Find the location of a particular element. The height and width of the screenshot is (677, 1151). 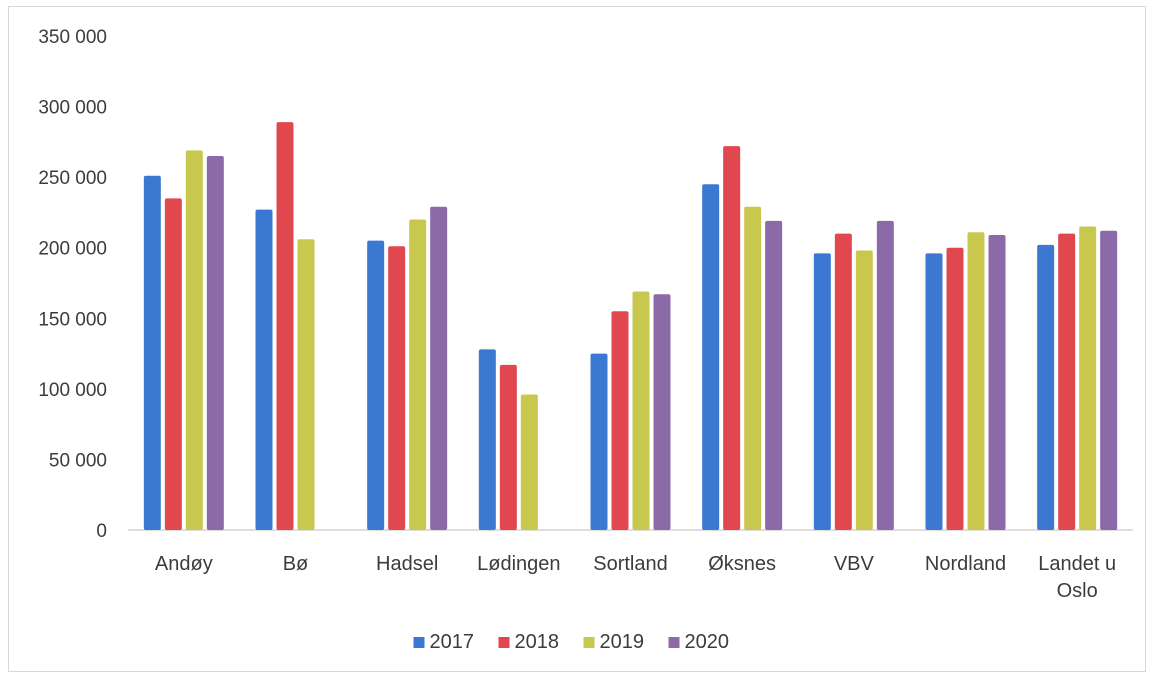

legend-label: 2020 is located at coordinates (707, 642).